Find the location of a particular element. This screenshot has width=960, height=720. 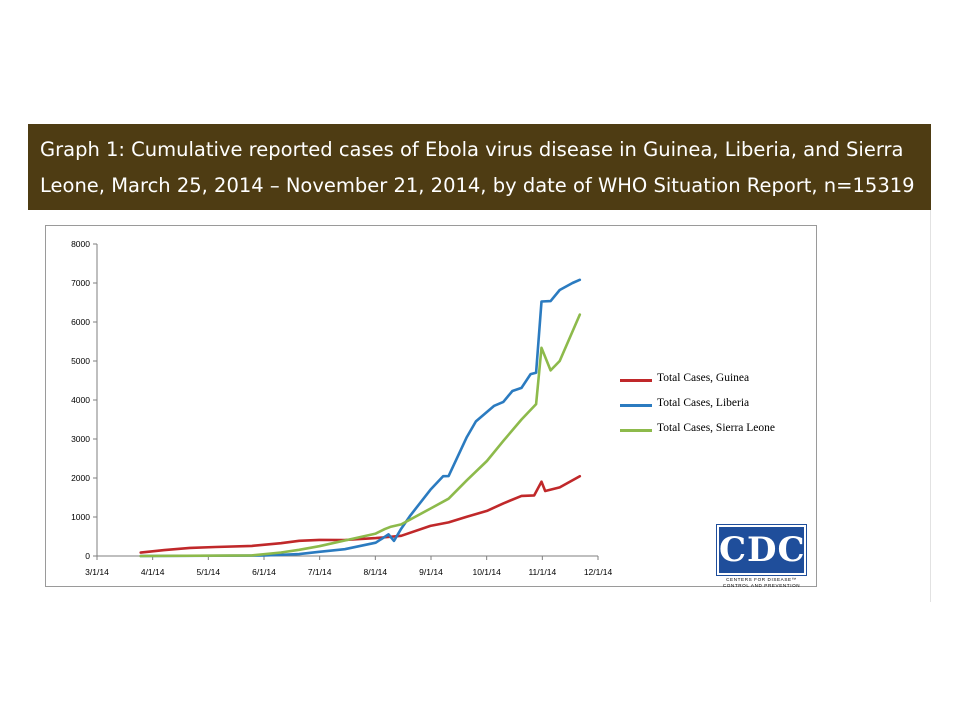

cdc-logo-box: CDC is located at coordinates (761, 550).